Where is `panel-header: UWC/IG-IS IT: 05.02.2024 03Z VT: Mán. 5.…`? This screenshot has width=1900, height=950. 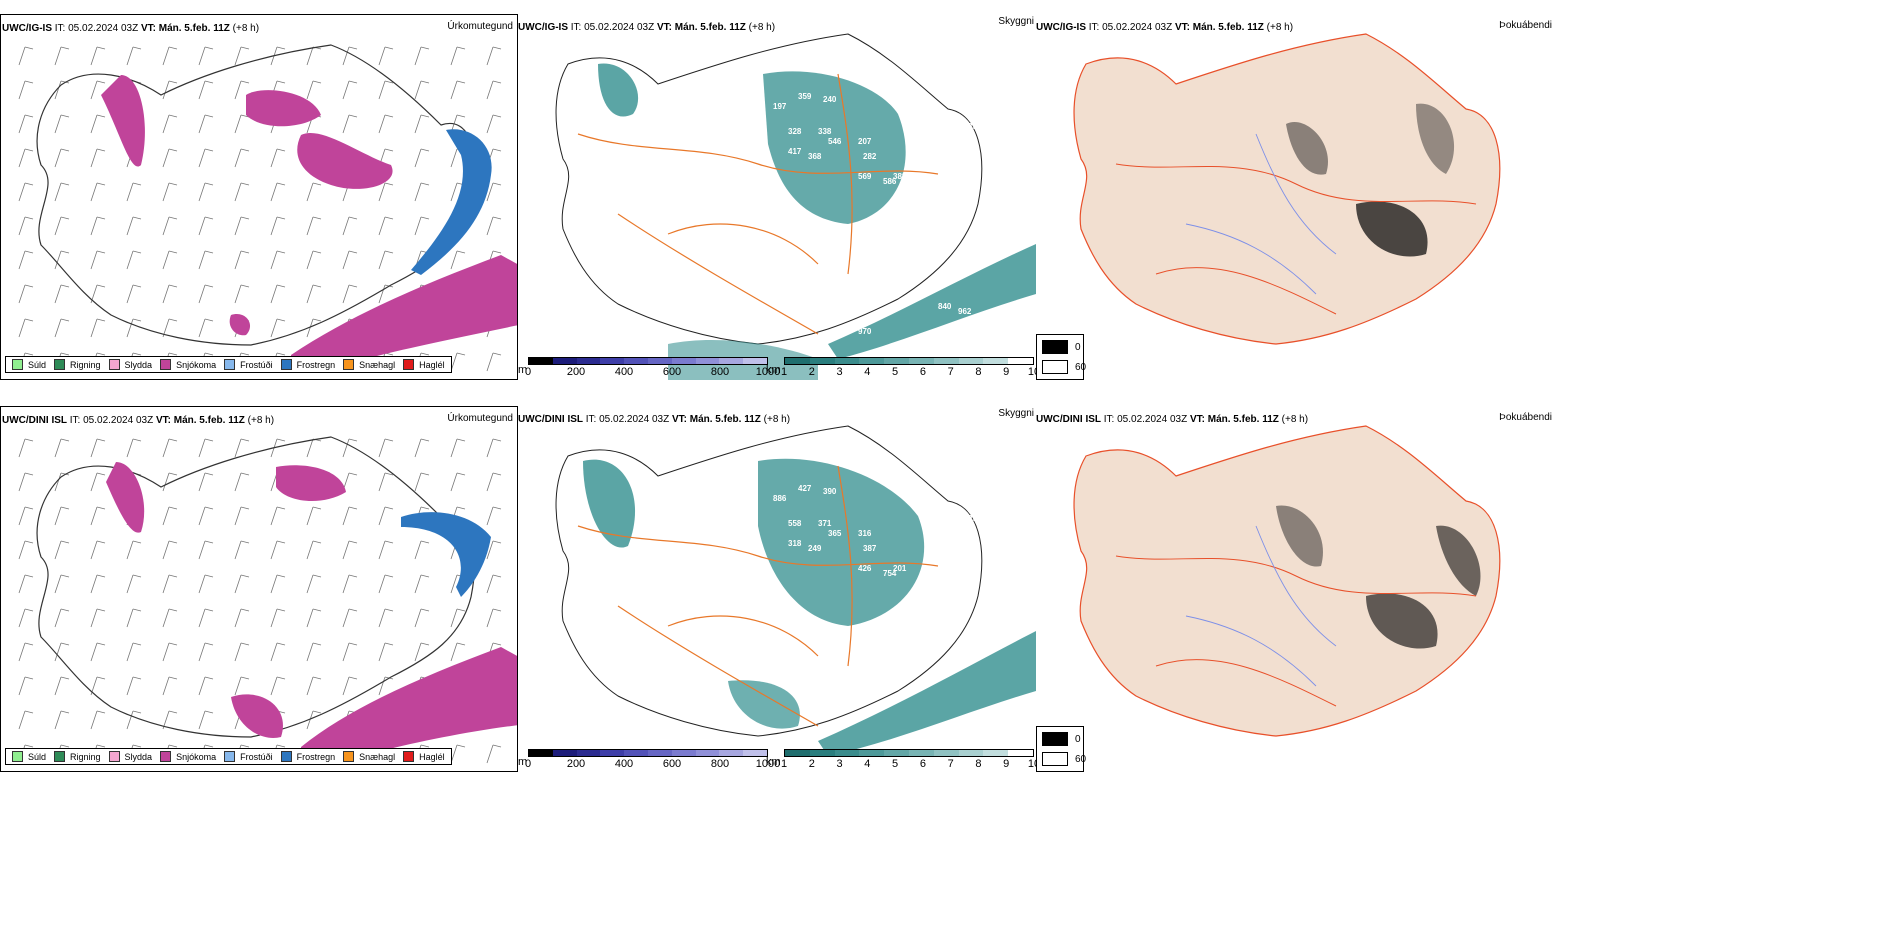 panel-header: UWC/IG-IS IT: 05.02.2024 03Z VT: Mán. 5.… is located at coordinates (647, 27).